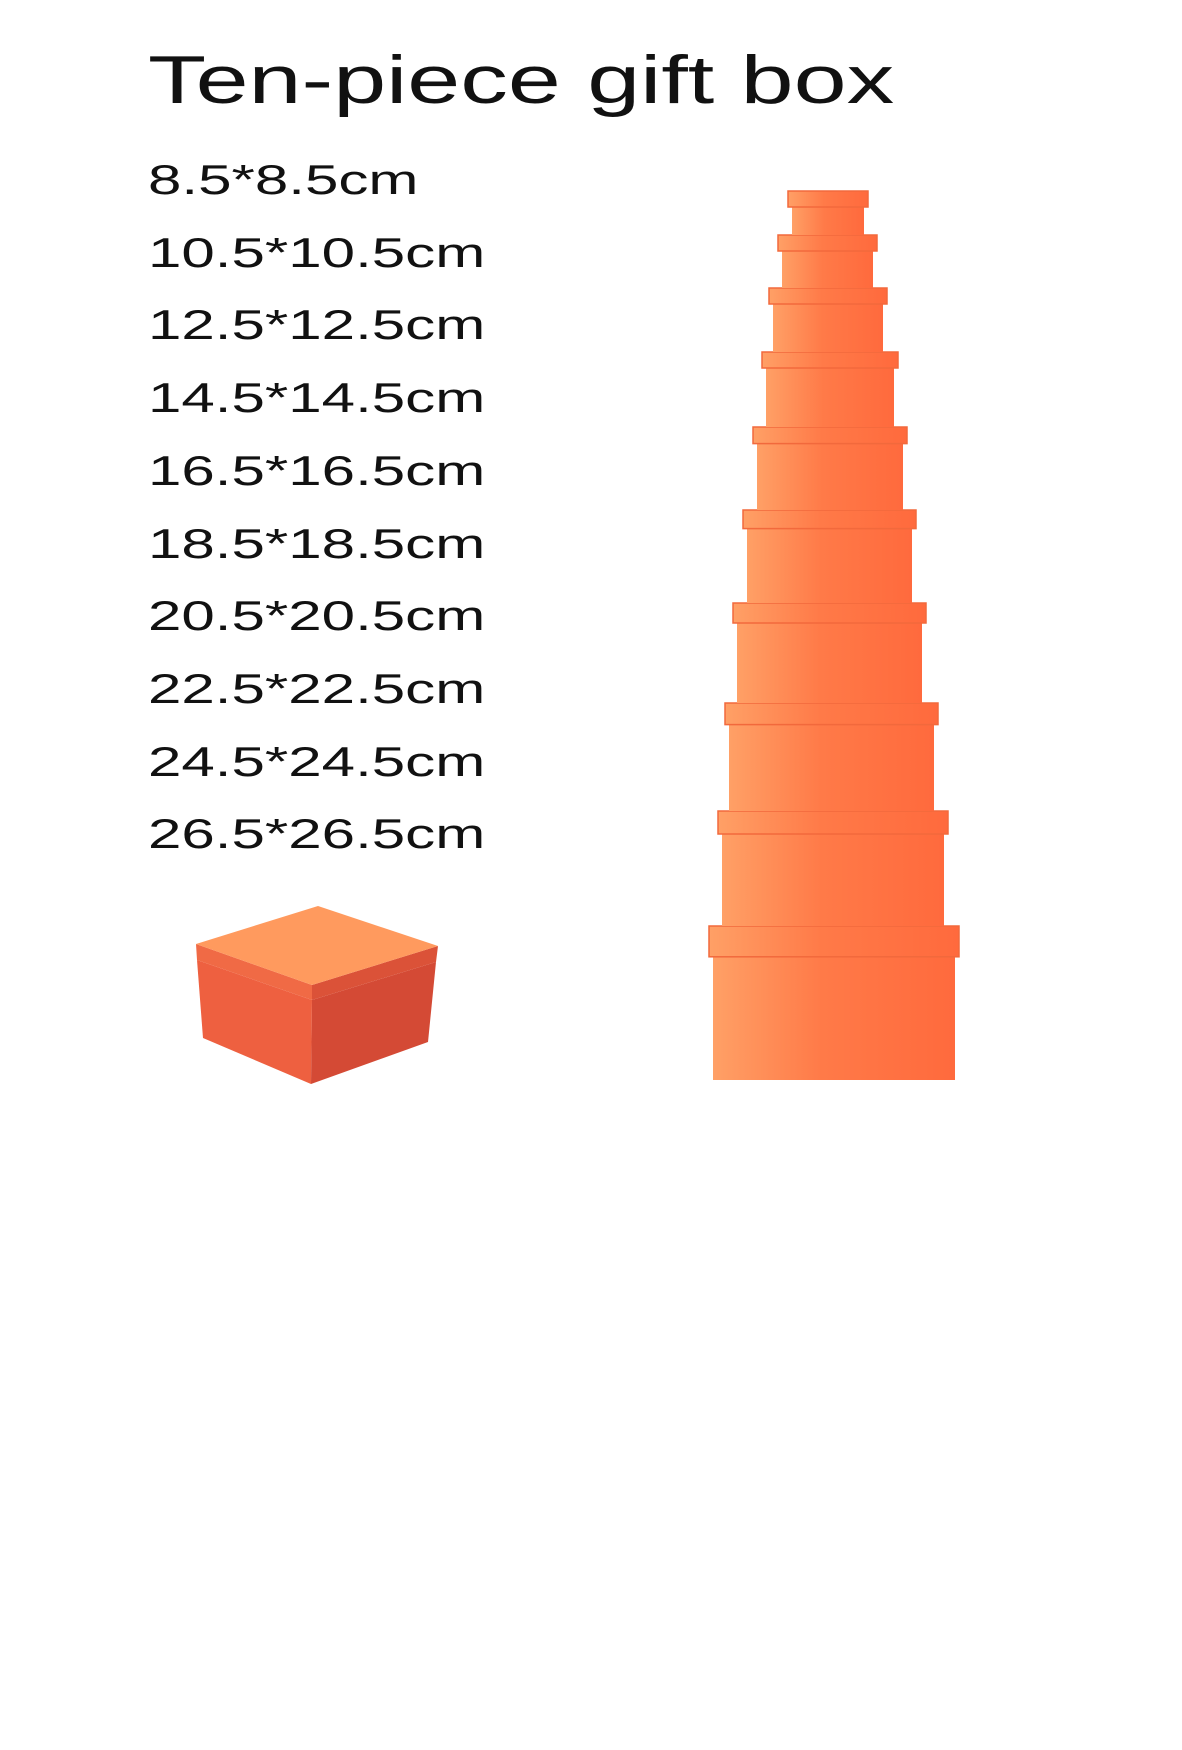 The height and width of the screenshot is (1750, 1182). Describe the element at coordinates (317, 543) in the screenshot. I see `size-label: 18.5*18.5cm` at that location.